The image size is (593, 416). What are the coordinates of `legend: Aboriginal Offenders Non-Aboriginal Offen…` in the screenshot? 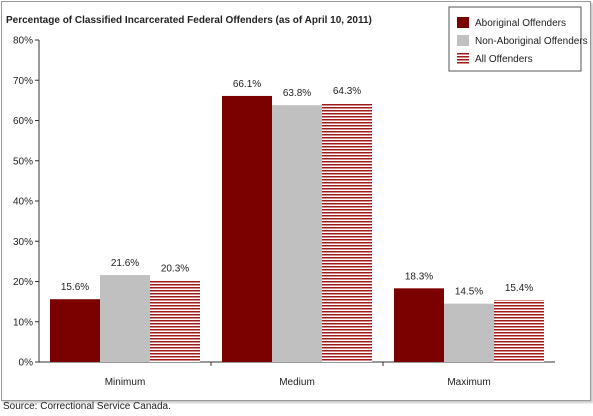 It's located at (518, 39).